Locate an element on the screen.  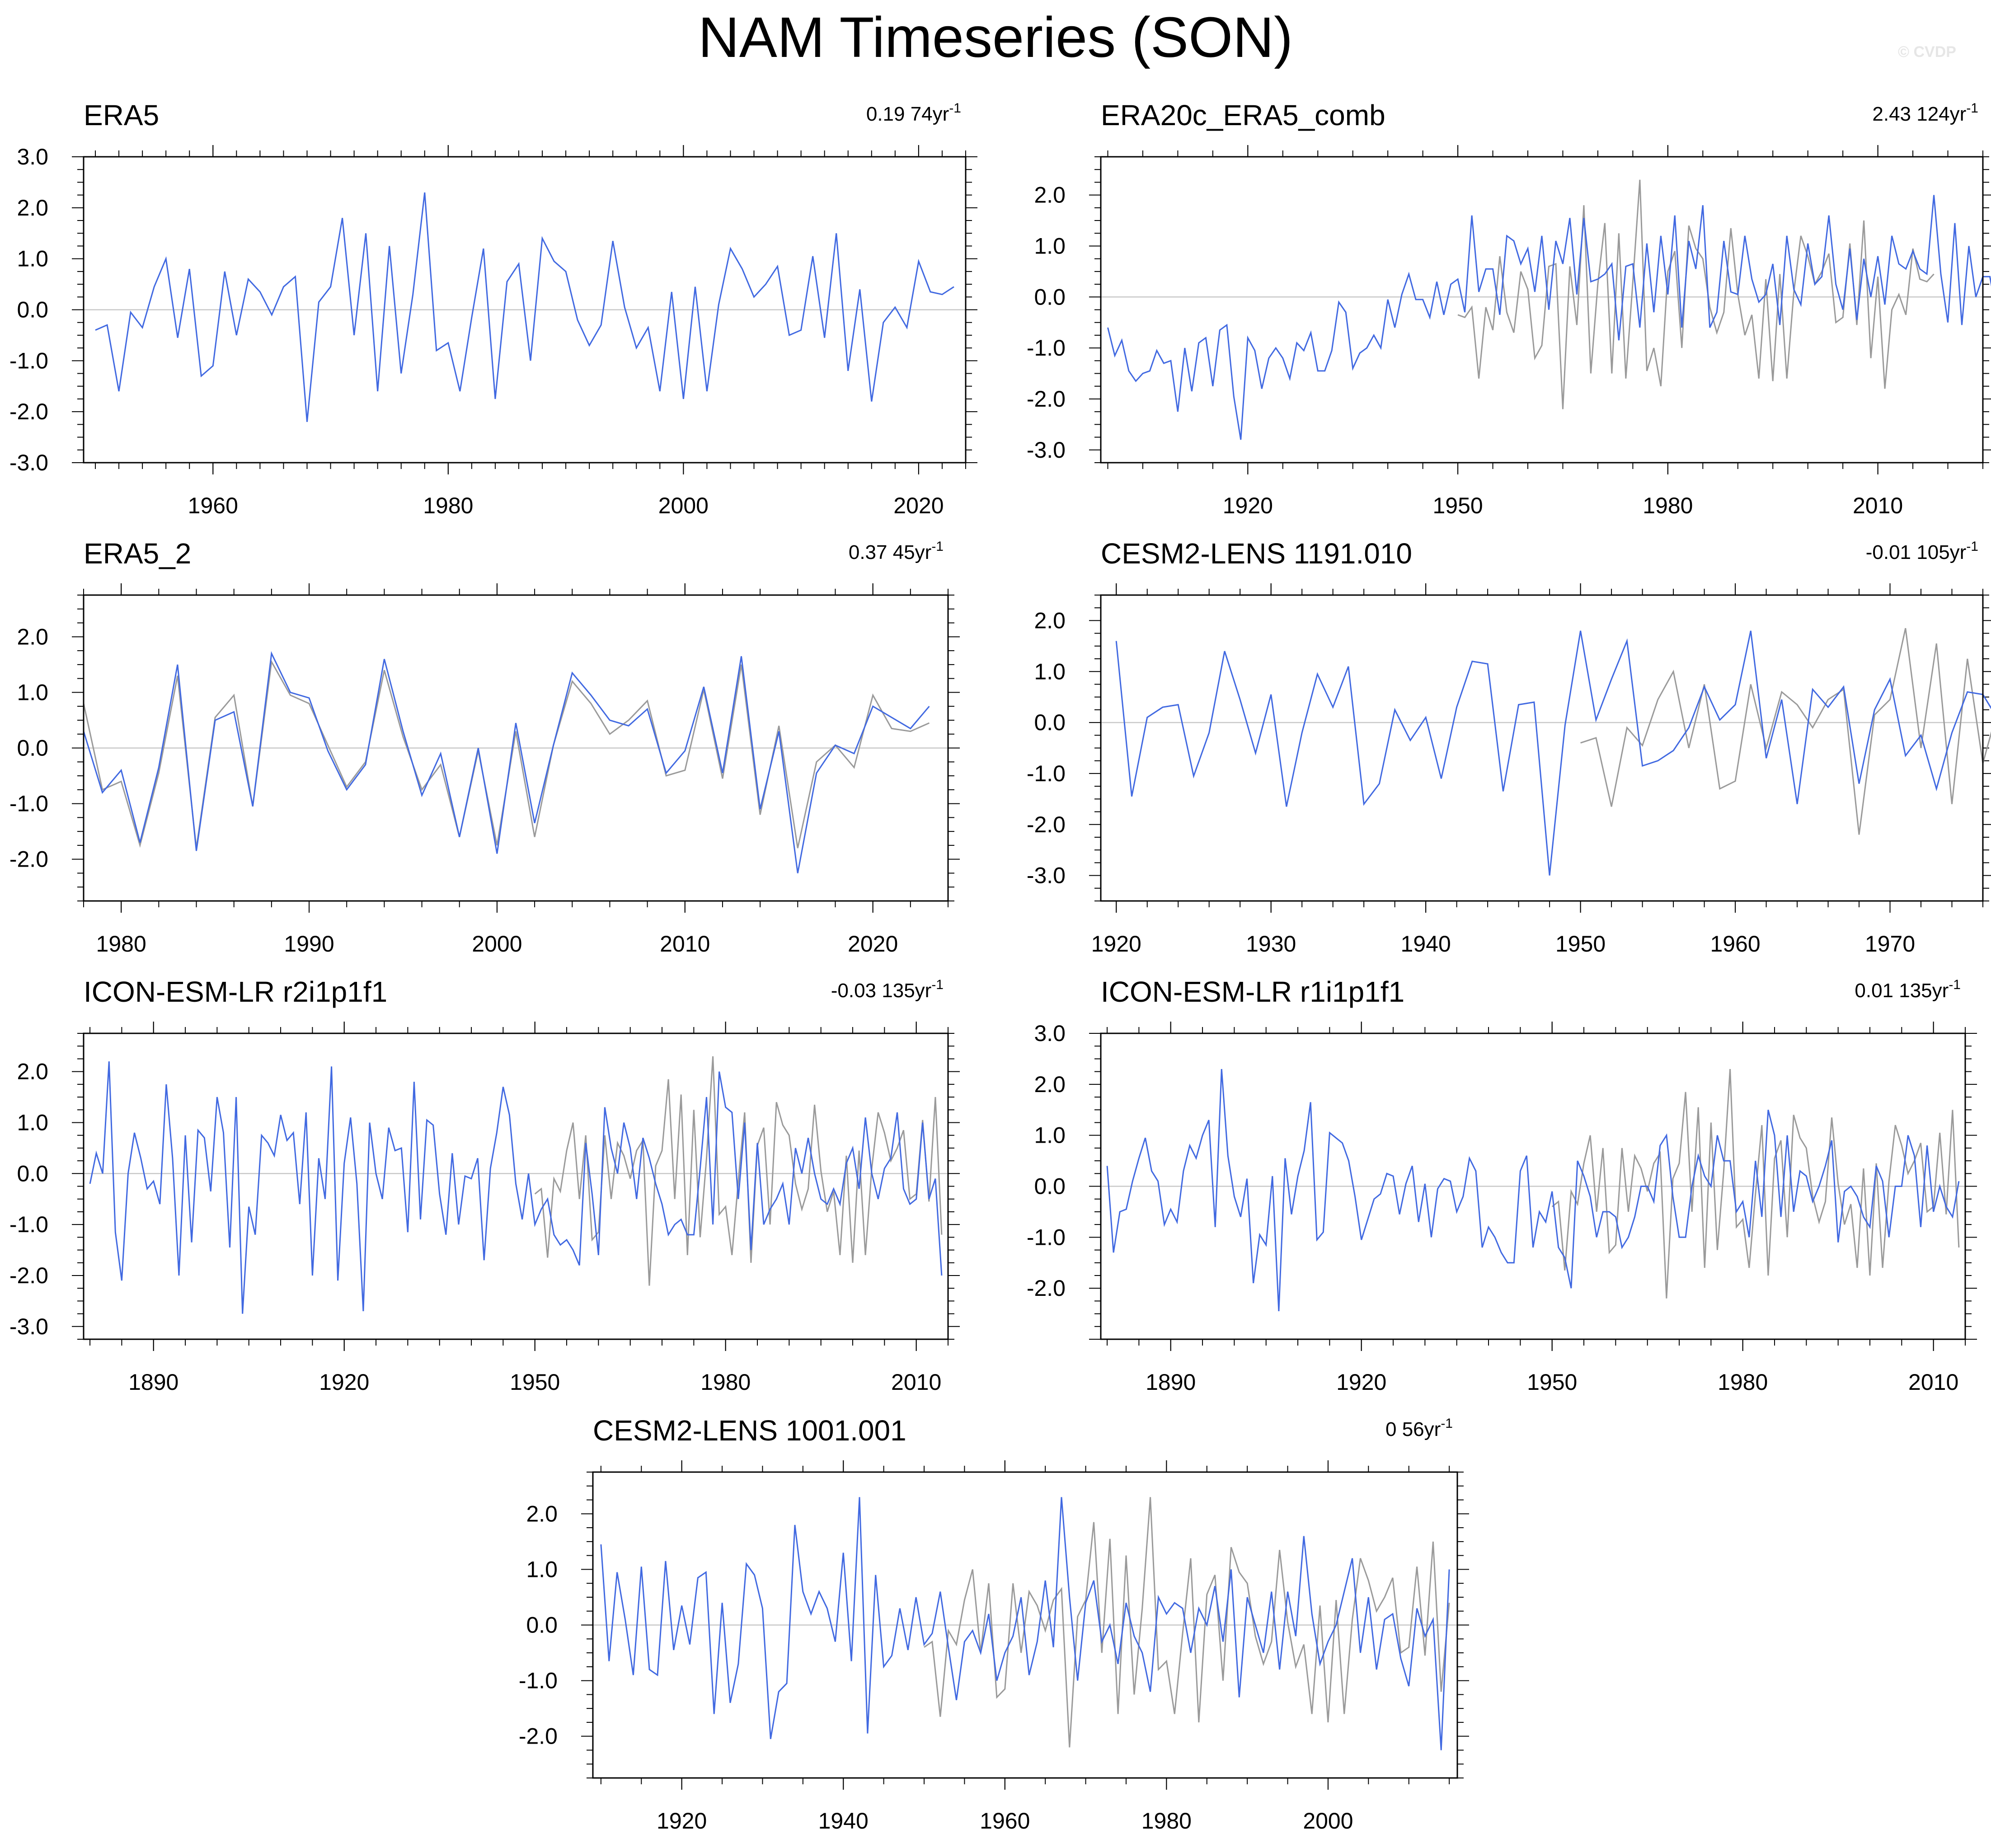
trend-label: -0.03 135yr-1 is located at coordinates (887, 989).